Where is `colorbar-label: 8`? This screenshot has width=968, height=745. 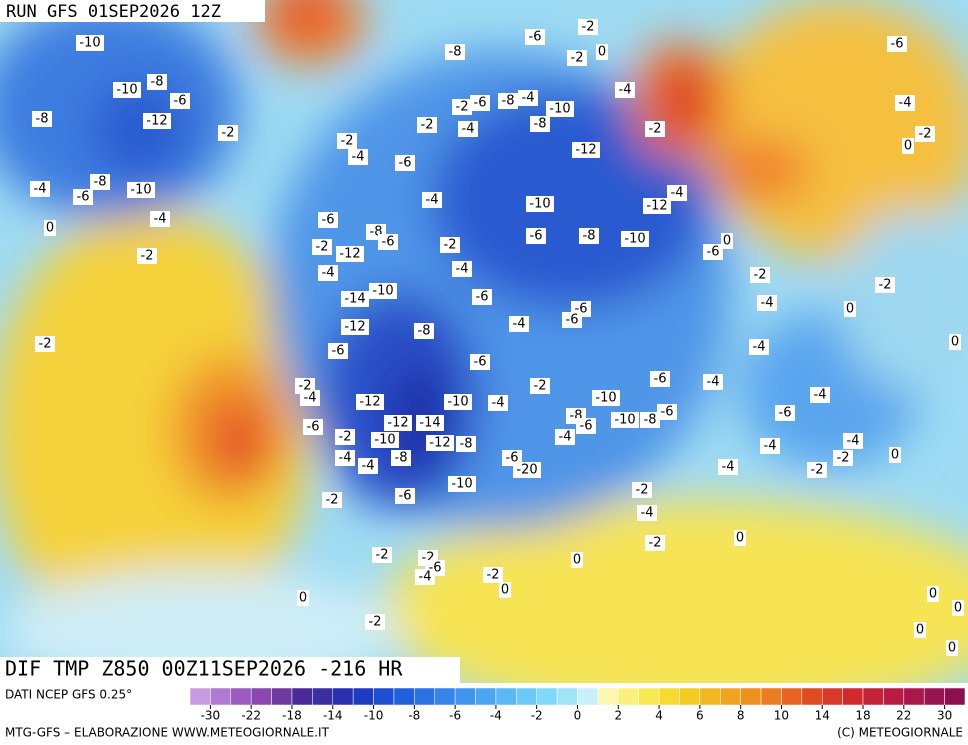 colorbar-label: 8 is located at coordinates (741, 716).